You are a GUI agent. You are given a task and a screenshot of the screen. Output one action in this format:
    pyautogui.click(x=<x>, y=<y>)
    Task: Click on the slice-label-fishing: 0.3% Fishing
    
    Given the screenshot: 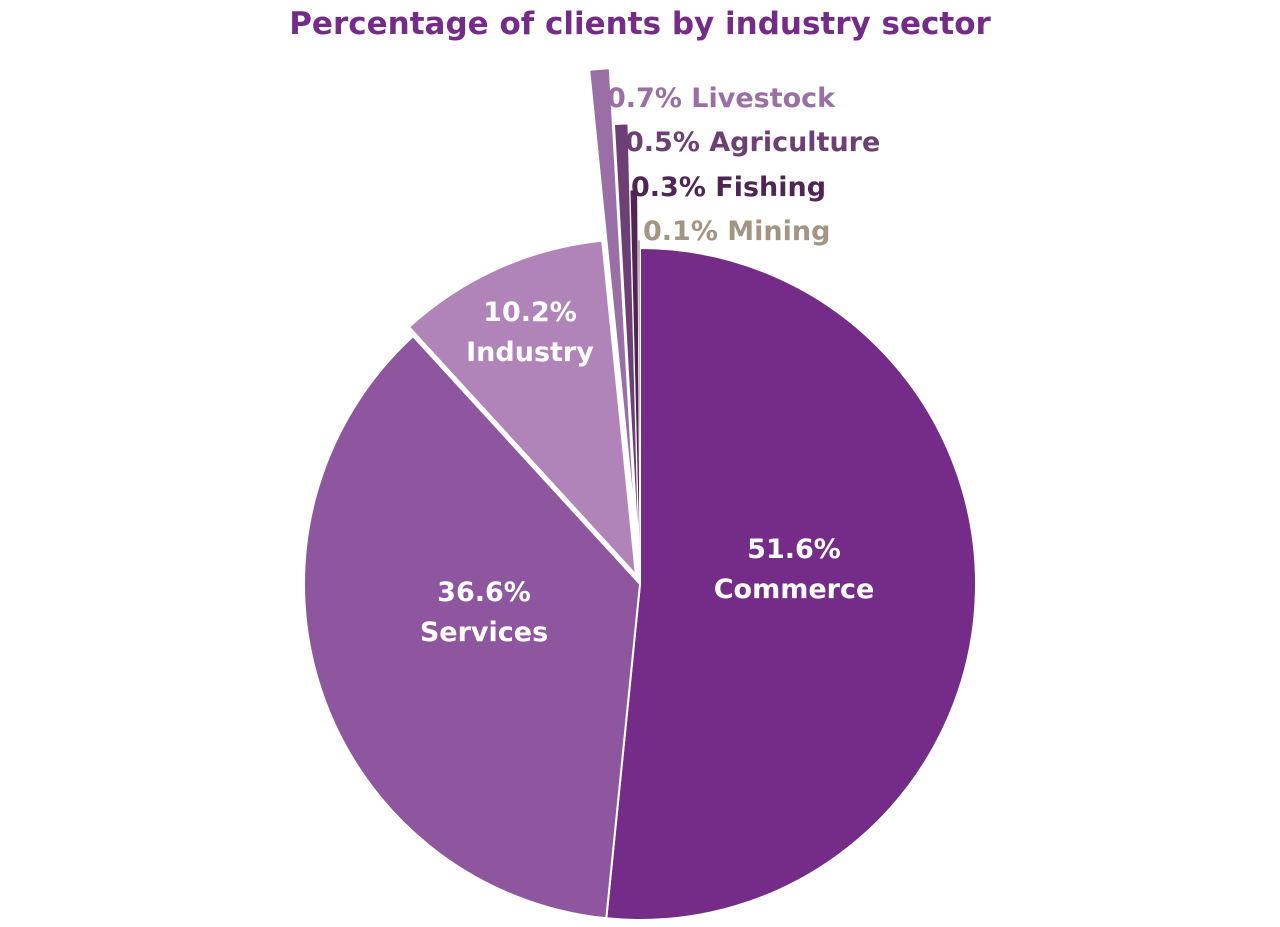 What is the action you would take?
    pyautogui.click(x=728, y=187)
    